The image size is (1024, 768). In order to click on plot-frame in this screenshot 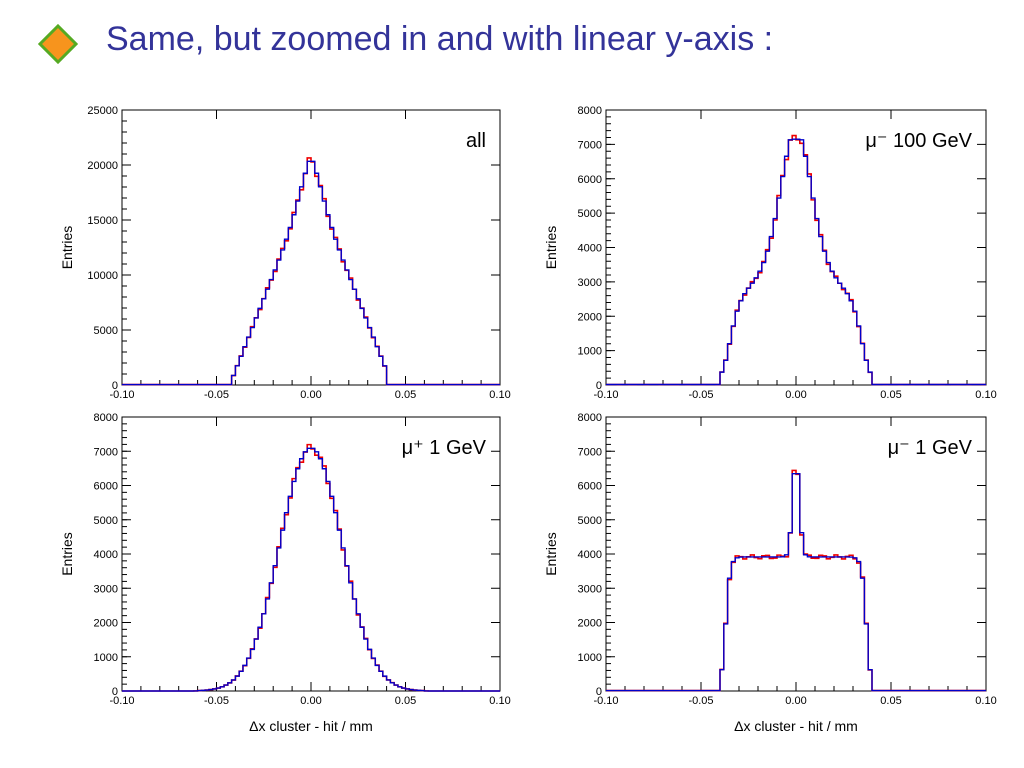, I will do `click(311, 247)`.